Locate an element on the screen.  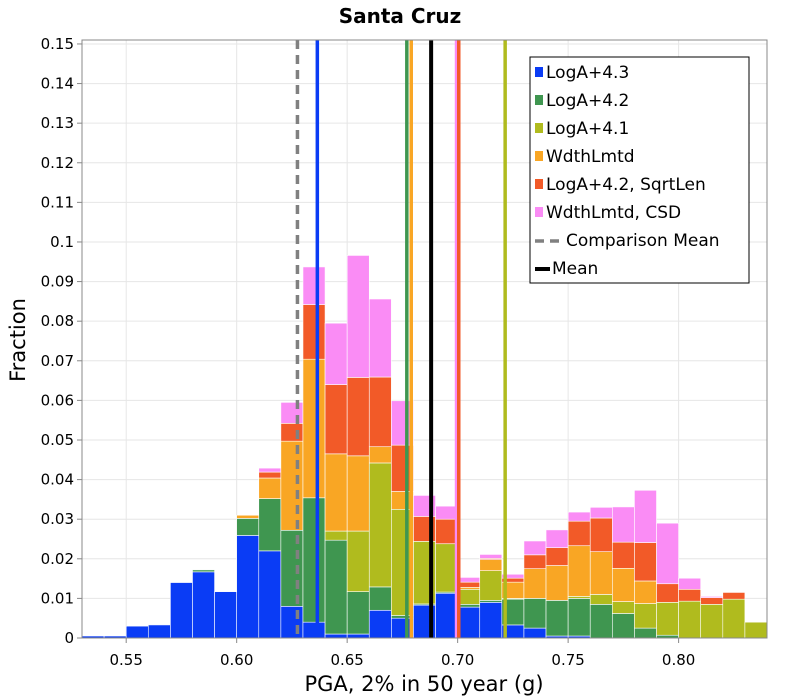
chart-title: Santa Cruz is located at coordinates (400, 16).